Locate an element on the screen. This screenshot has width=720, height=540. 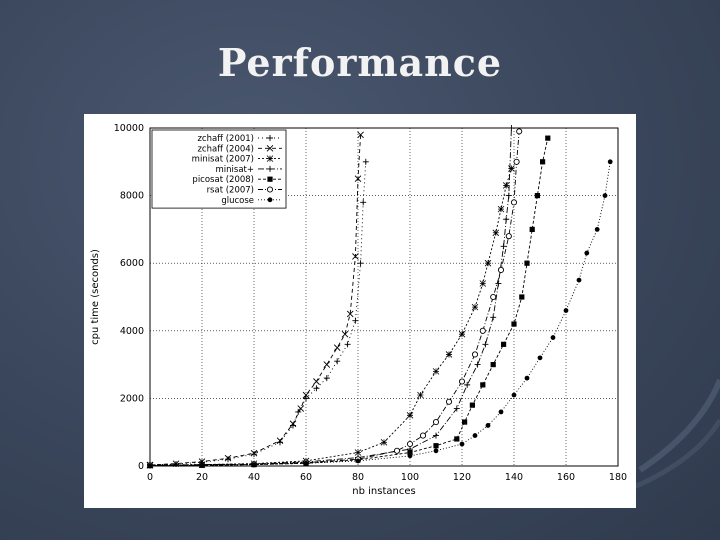
y-tick-label: 4000 is located at coordinates (132, 331).